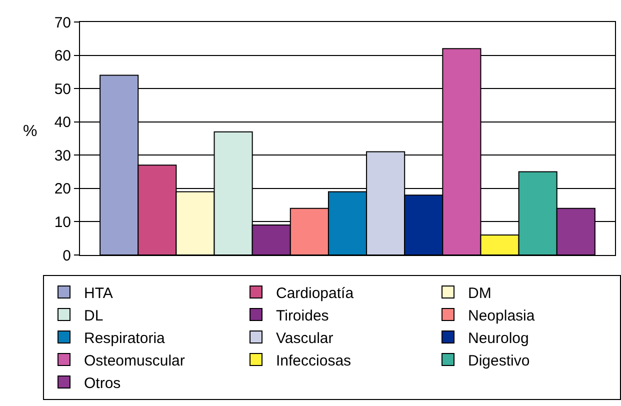 The image size is (621, 406). I want to click on legend-label: Respiratoria, so click(125, 338).